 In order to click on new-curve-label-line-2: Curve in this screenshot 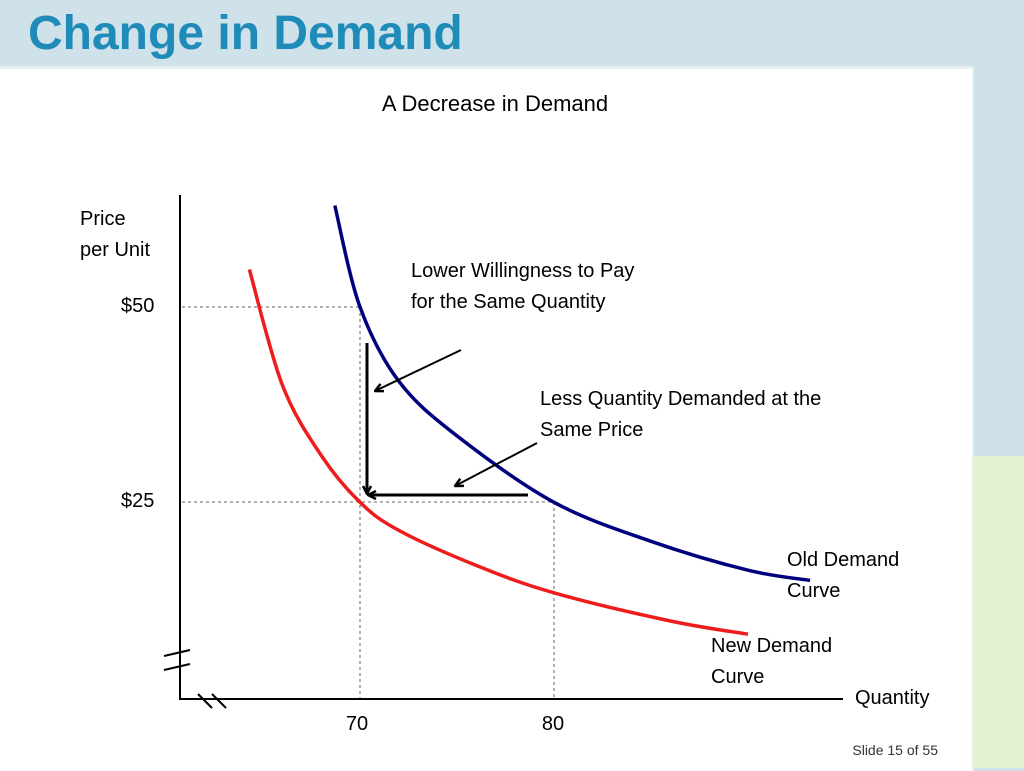, I will do `click(737, 677)`.